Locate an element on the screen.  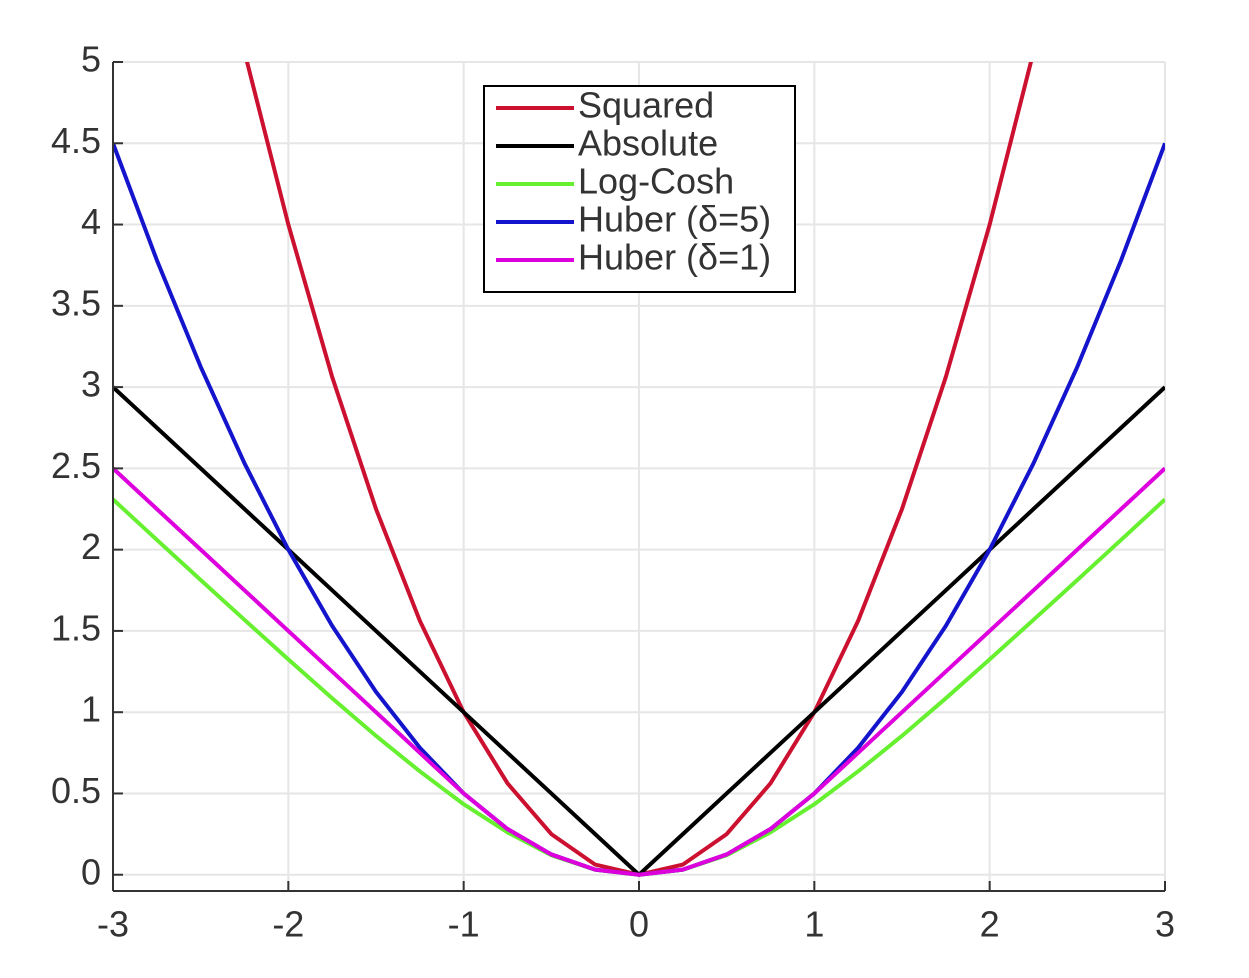
y-tick-label: 4.5 is located at coordinates (76, 140).